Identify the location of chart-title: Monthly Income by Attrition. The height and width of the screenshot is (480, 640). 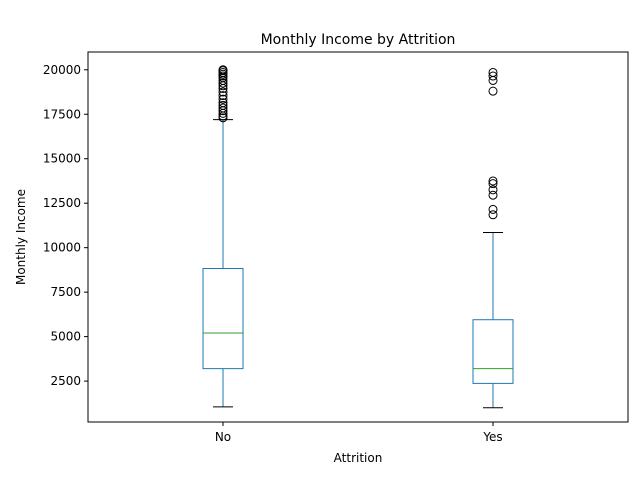
(358, 40).